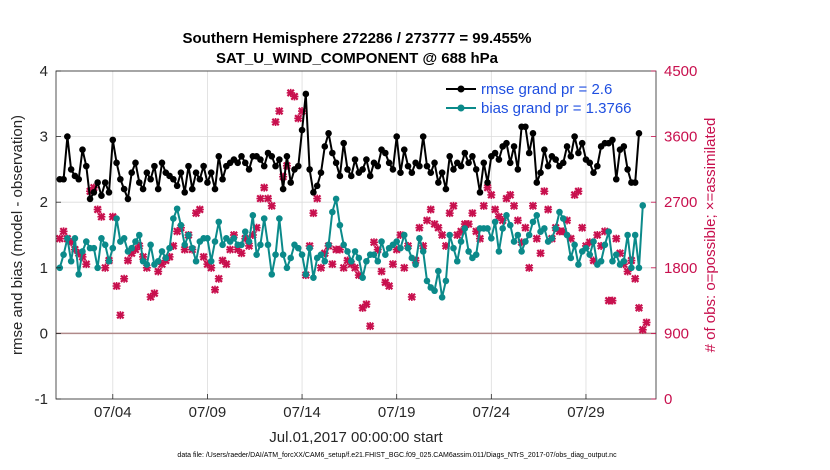 The height and width of the screenshot is (470, 830). I want to click on y2-tick-label: 2700, so click(680, 202).